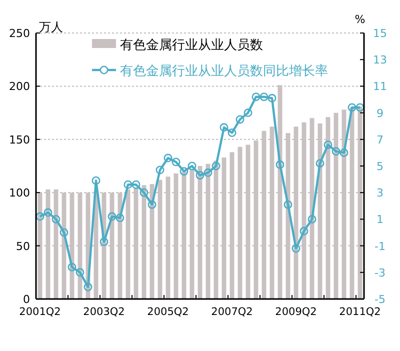  Describe the element at coordinates (232, 312) in the screenshot. I see `x-tick-label: 2007Q2` at that location.